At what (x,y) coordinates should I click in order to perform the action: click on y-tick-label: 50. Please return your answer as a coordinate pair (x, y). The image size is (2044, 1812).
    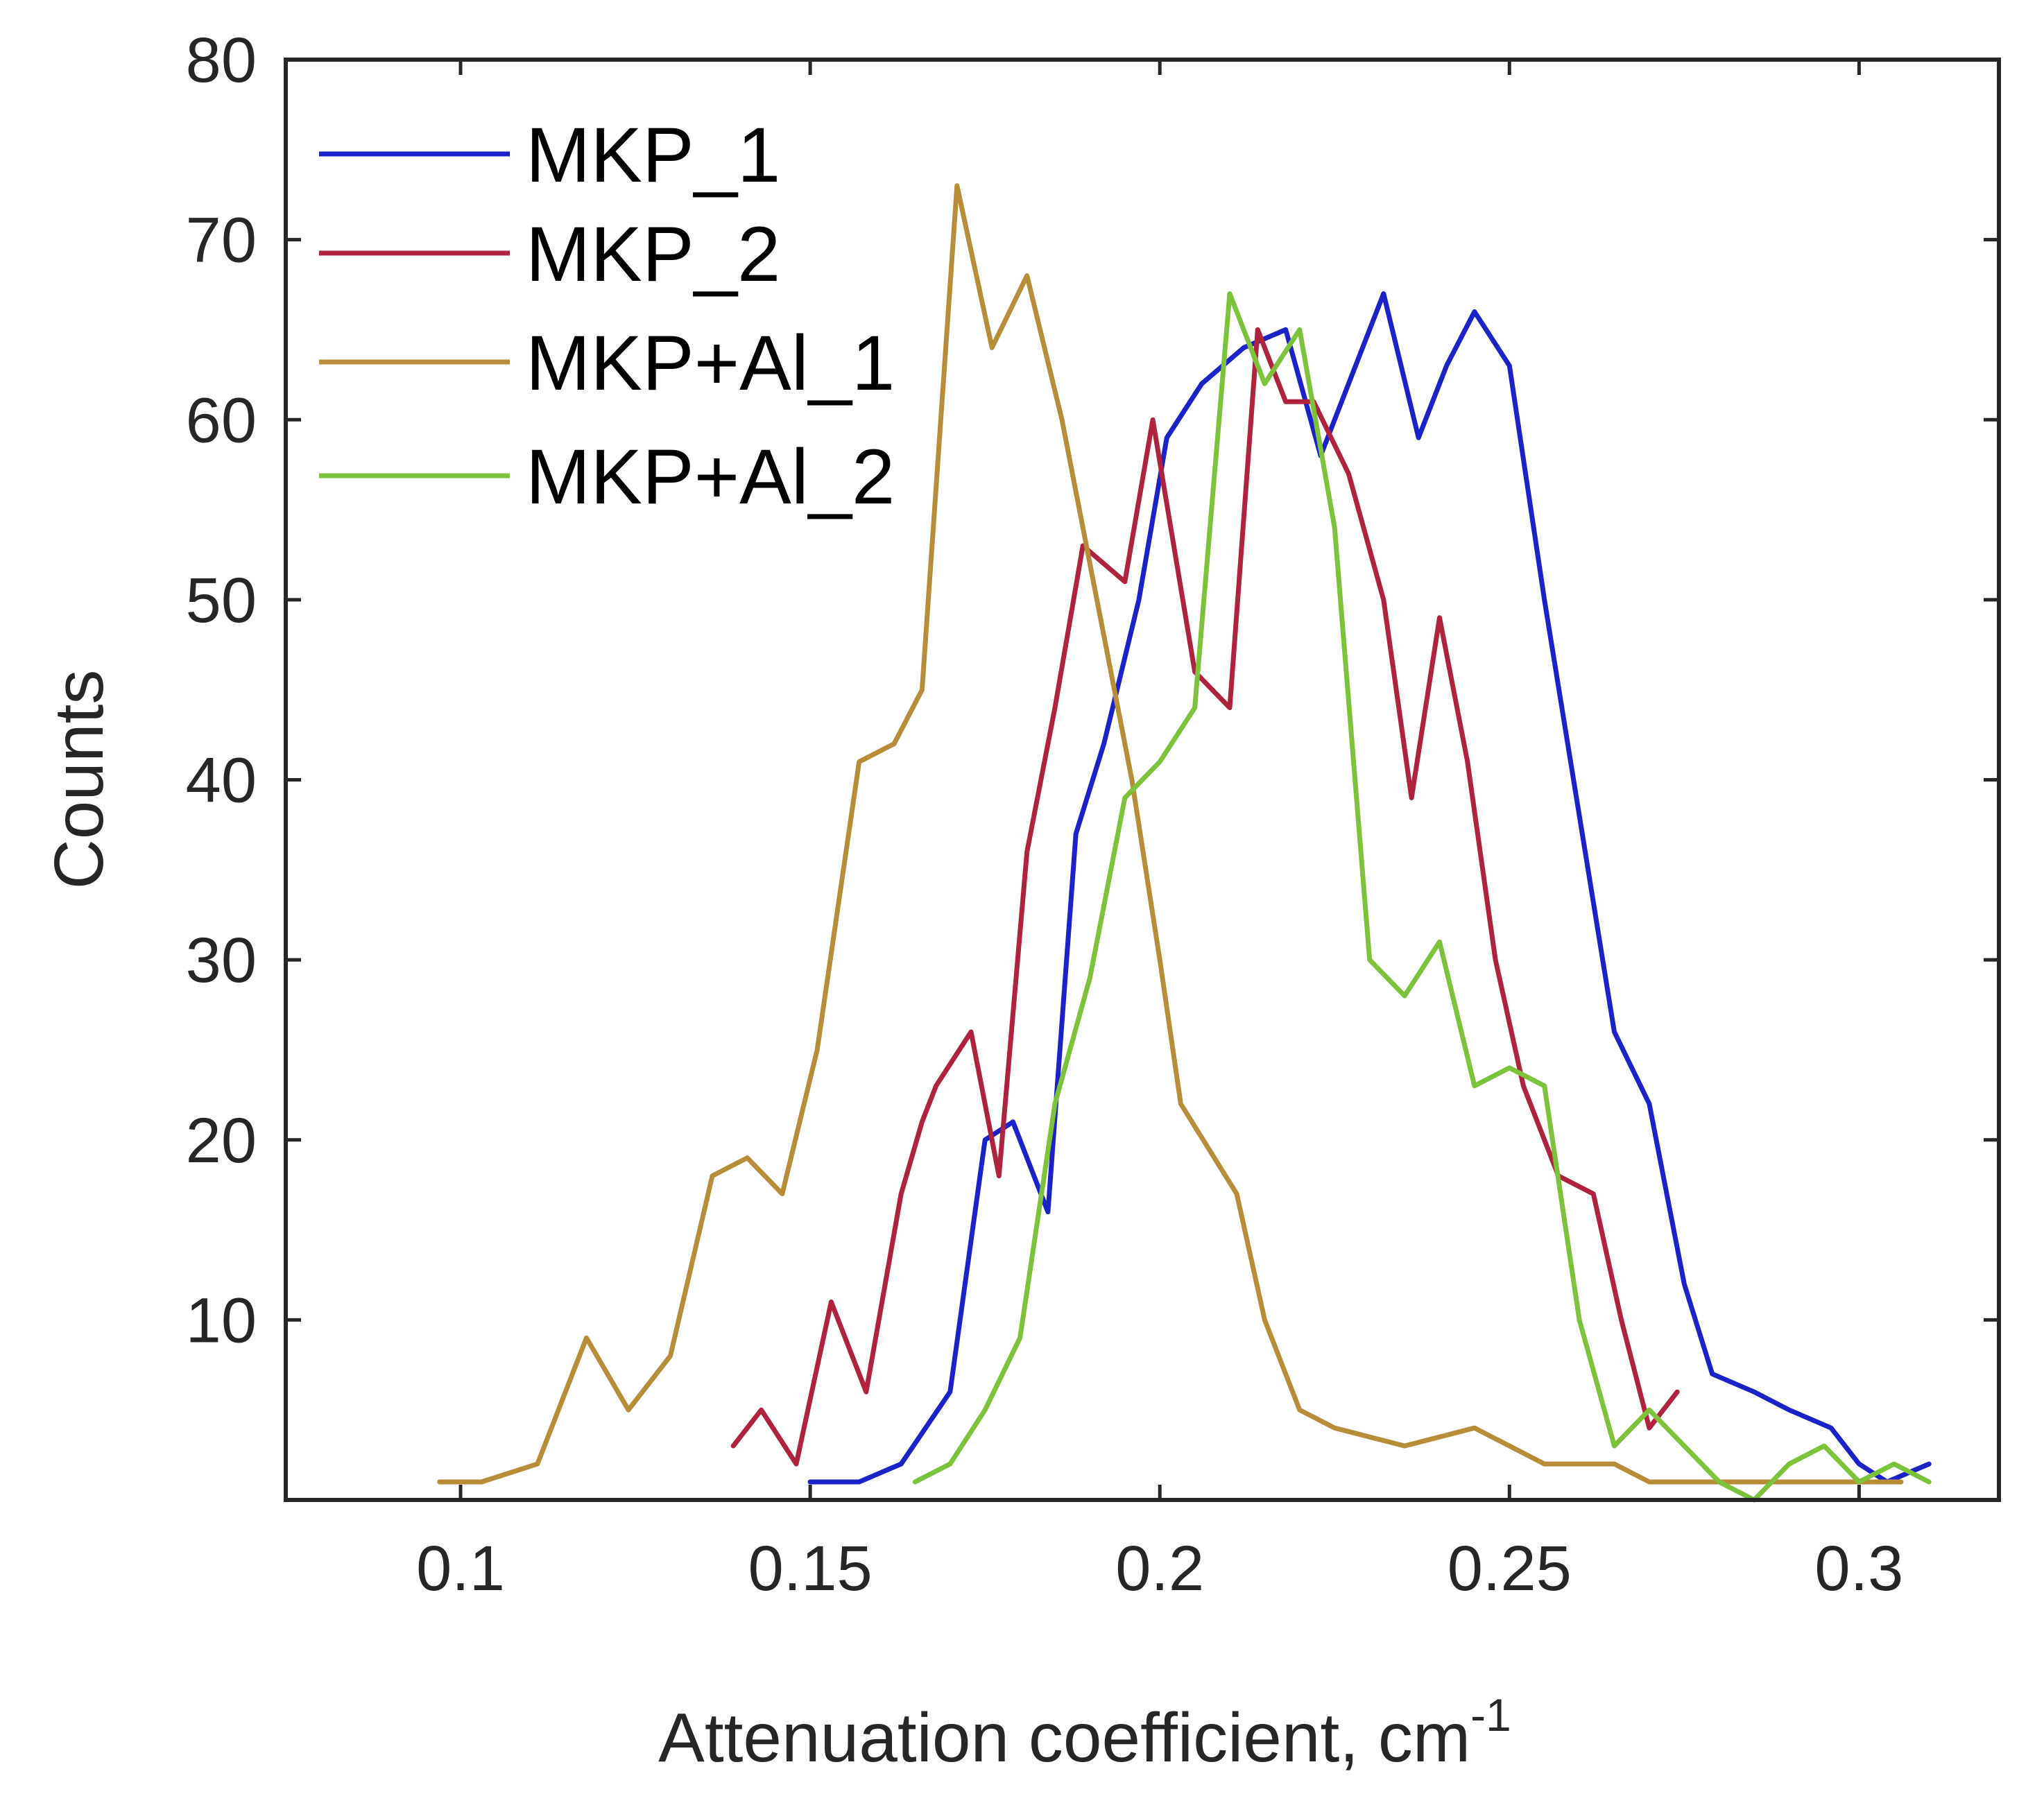
    Looking at the image, I should click on (221, 600).